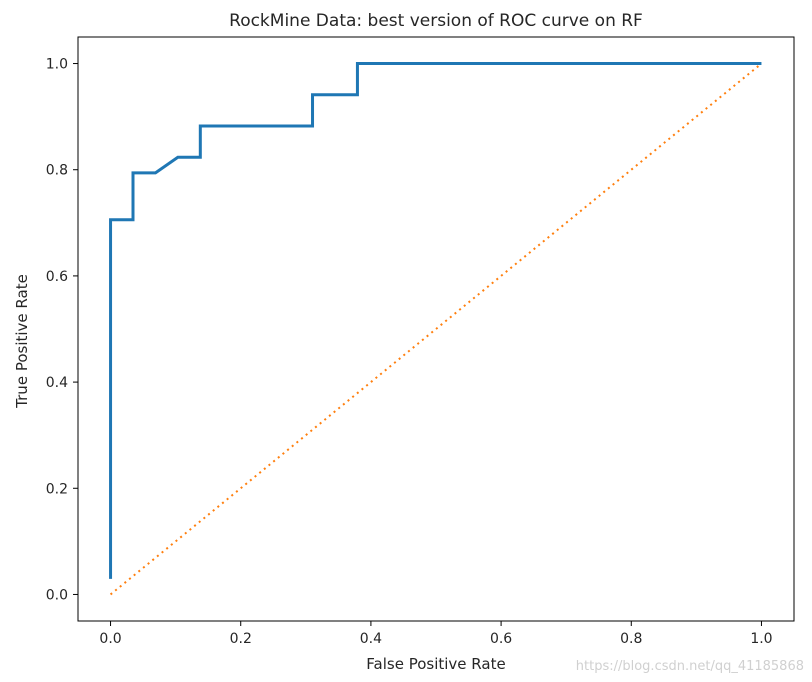 The image size is (812, 682). I want to click on x-tick-label: 0.0, so click(110, 639).